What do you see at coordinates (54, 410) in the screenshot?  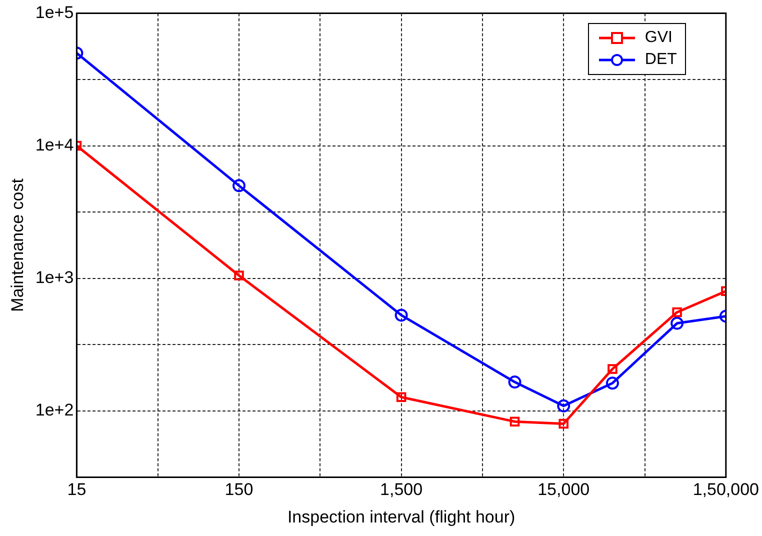 I see `y-tick-label: 1e+2` at bounding box center [54, 410].